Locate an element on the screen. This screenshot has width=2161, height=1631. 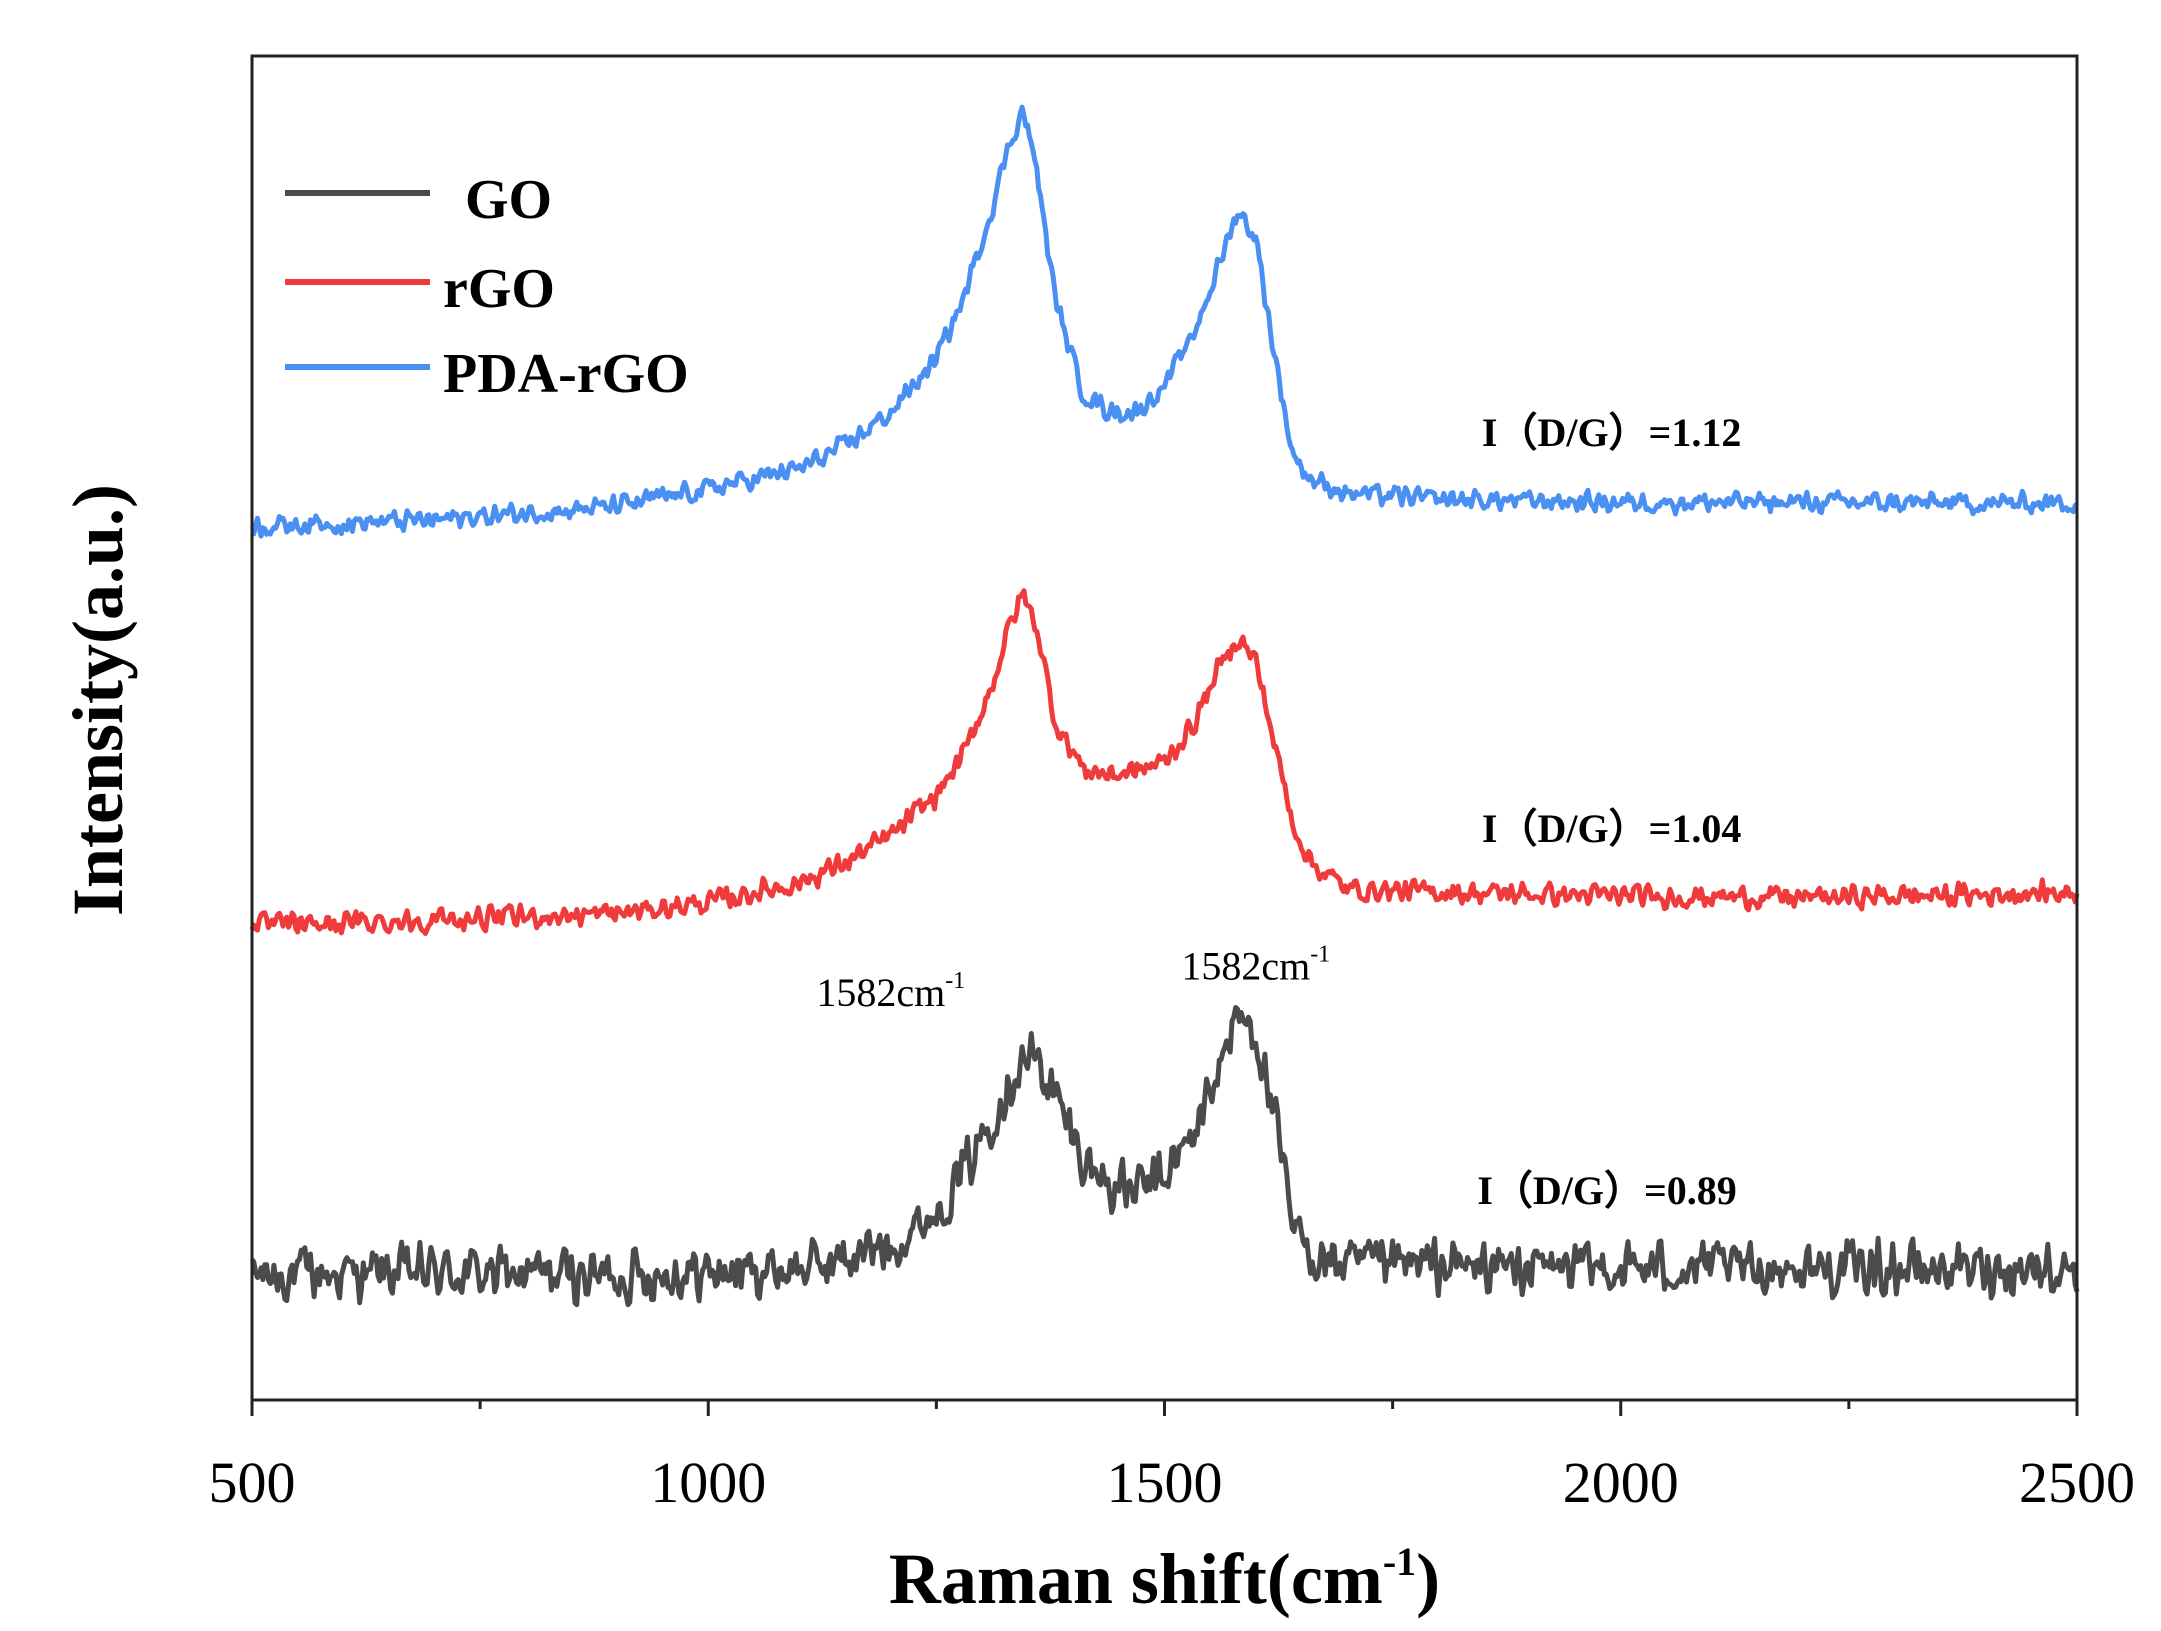
x-tick-label: 2000 is located at coordinates (1621, 1482).